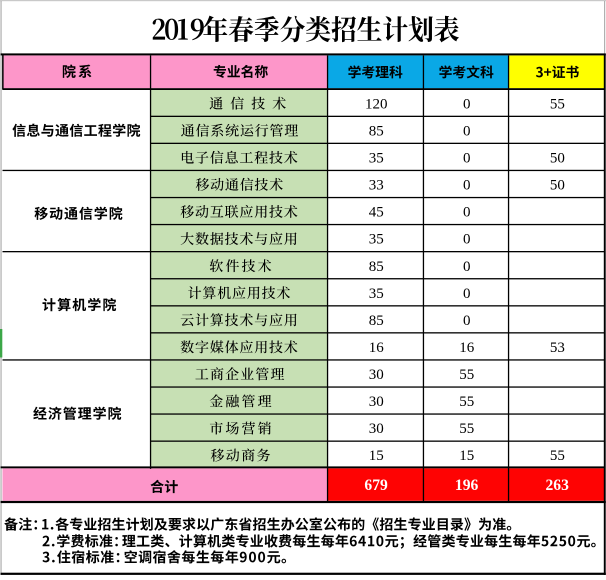 This screenshot has height=580, width=606. I want to click on svg-text: 196, so click(467, 485).